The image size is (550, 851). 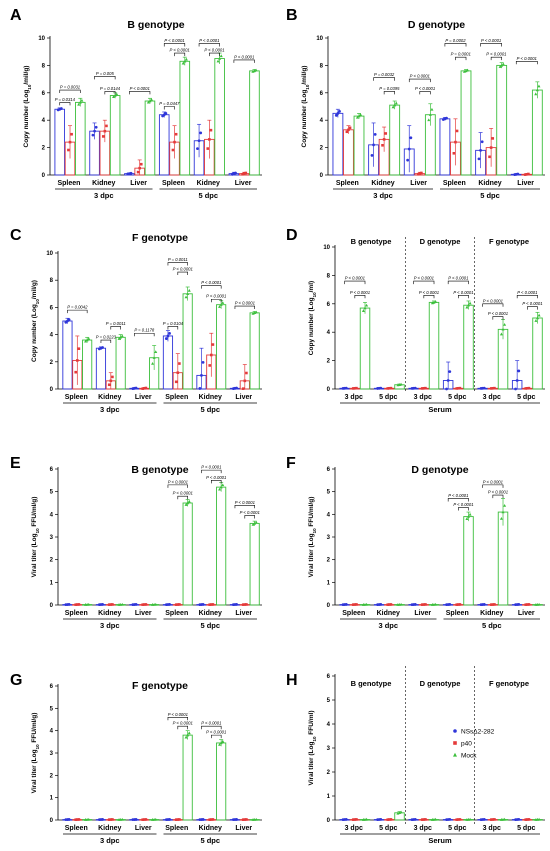 I want to click on p-value-label: P = 0.0011, so click(x=178, y=259).